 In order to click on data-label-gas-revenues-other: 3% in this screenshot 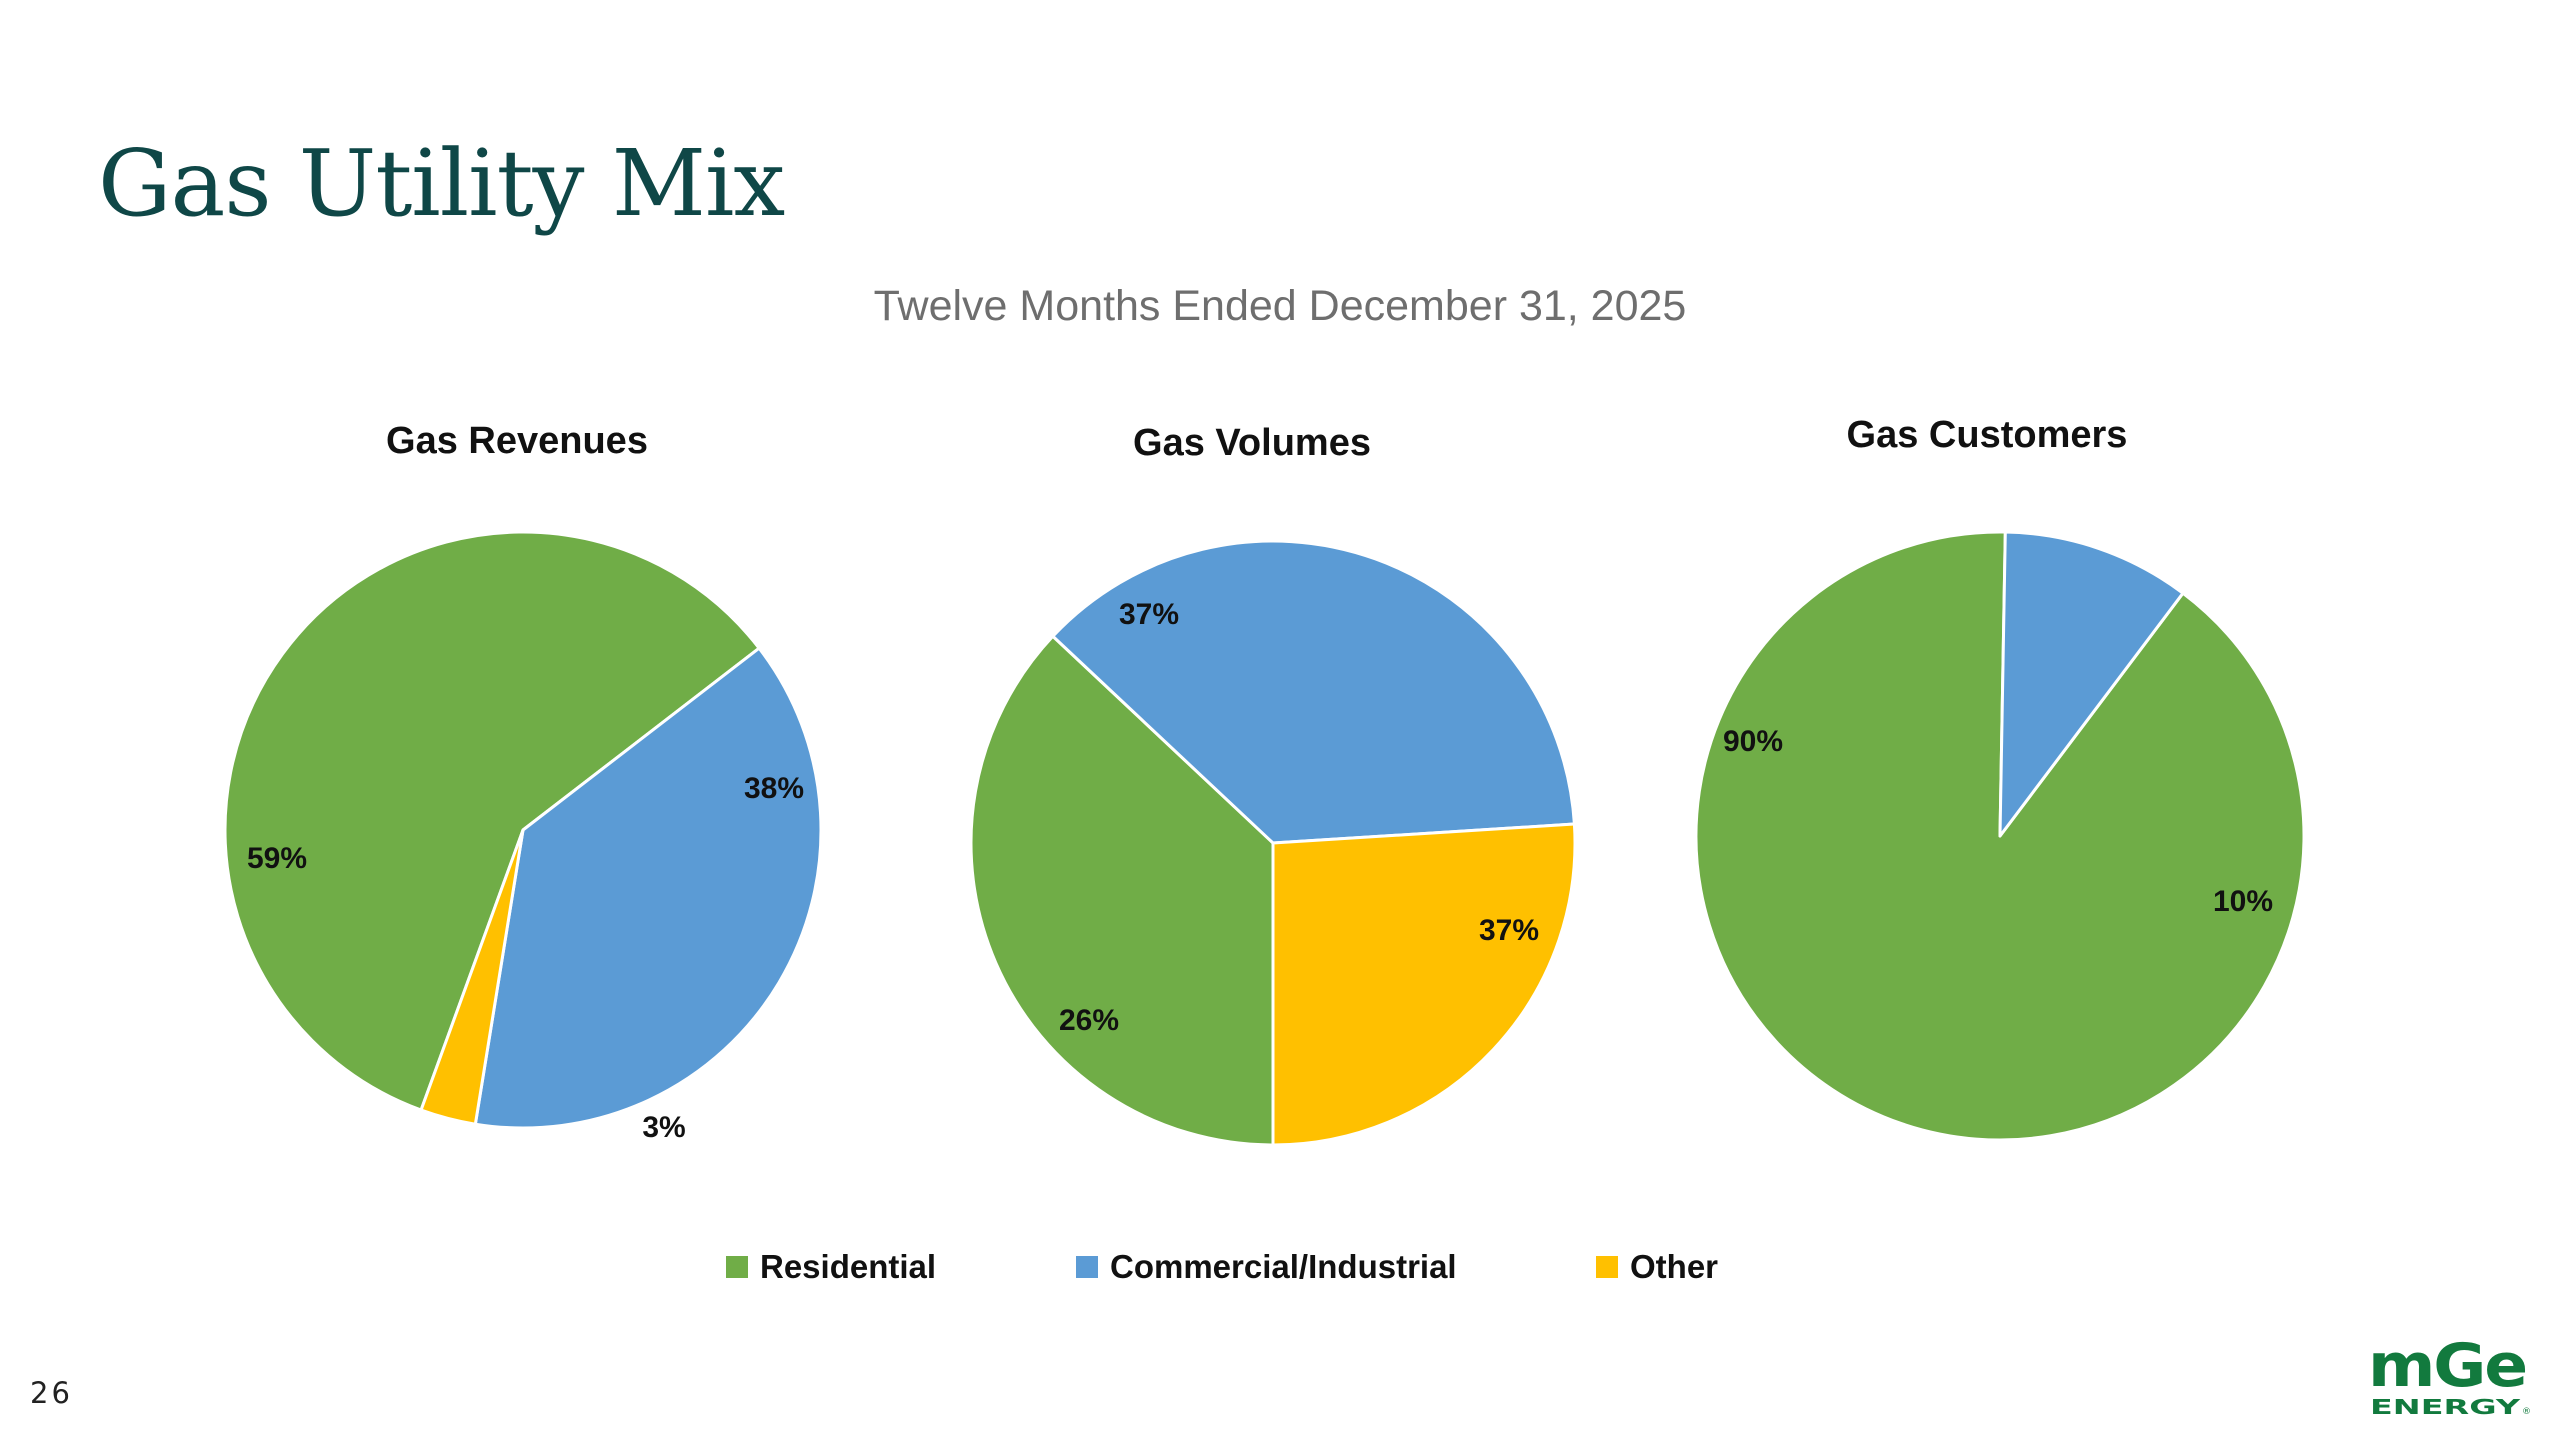, I will do `click(663, 1127)`.